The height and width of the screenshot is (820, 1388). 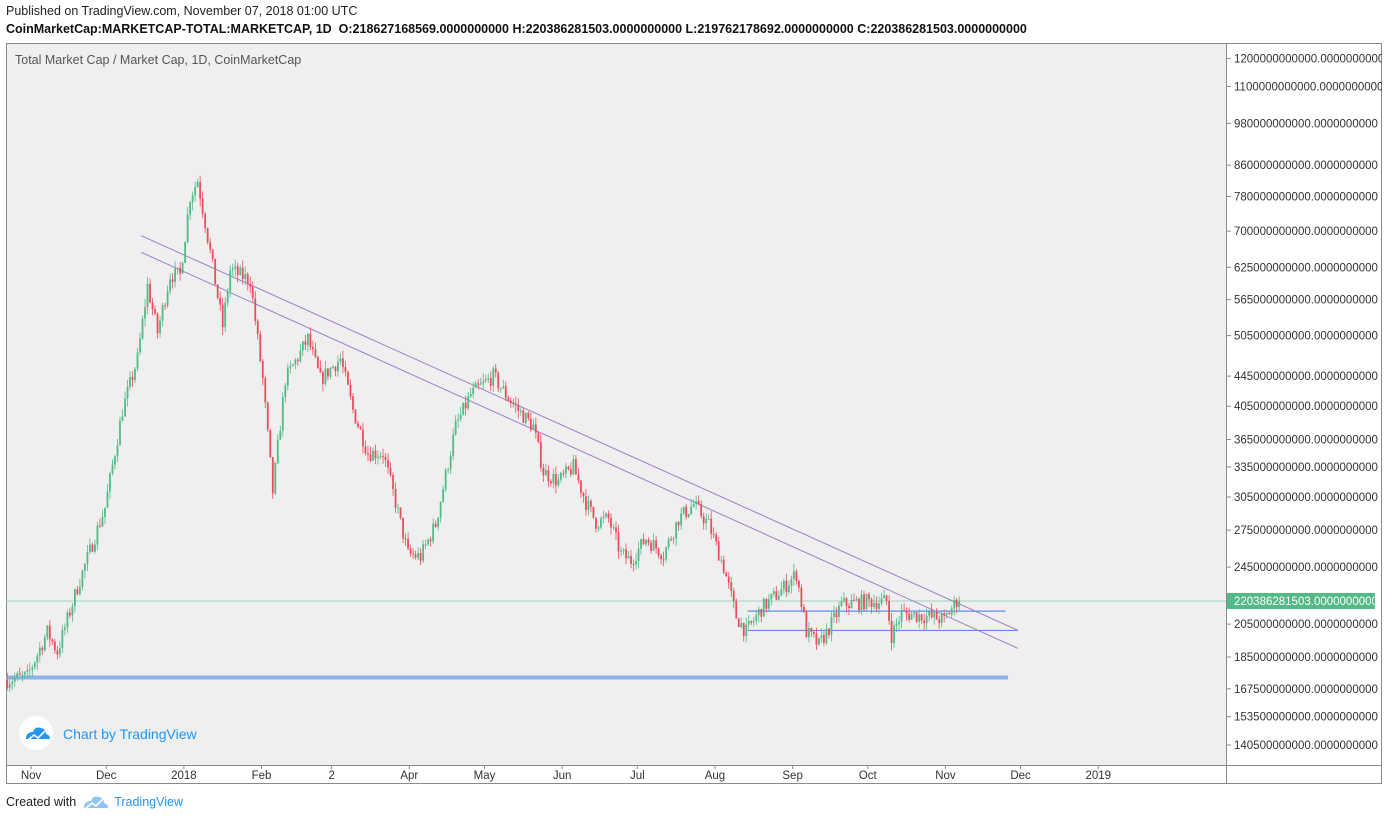 I want to click on time-axis-label: Jun, so click(x=562, y=776).